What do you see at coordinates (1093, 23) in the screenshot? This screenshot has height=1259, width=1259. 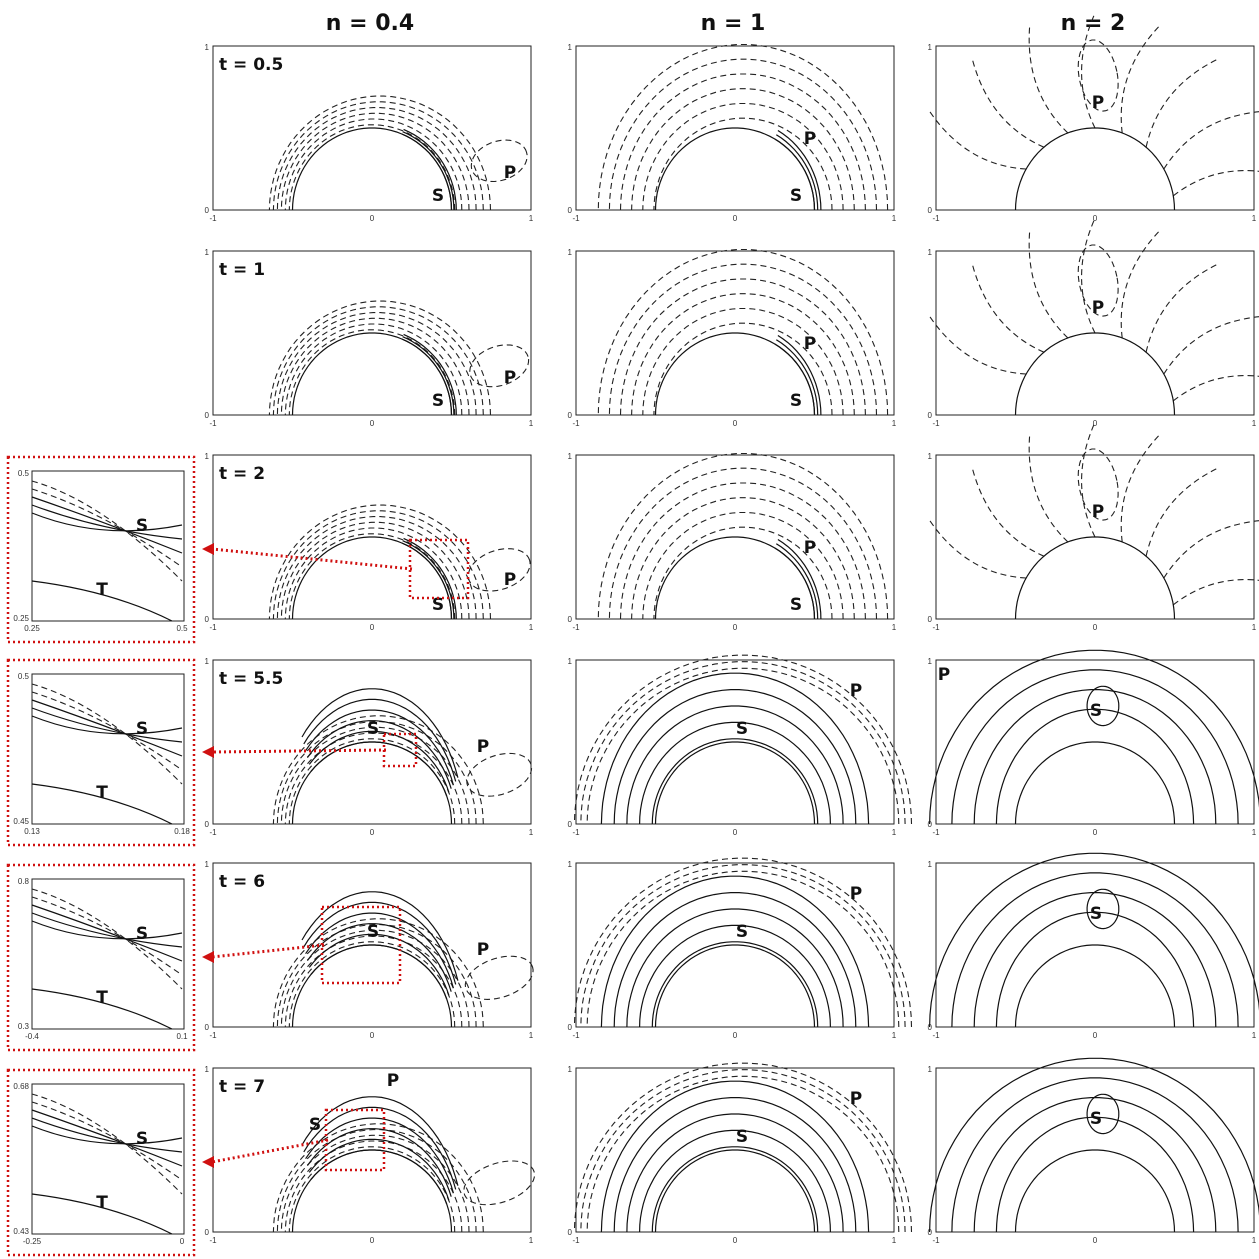 I see `column-title-n2: n = 2` at bounding box center [1093, 23].